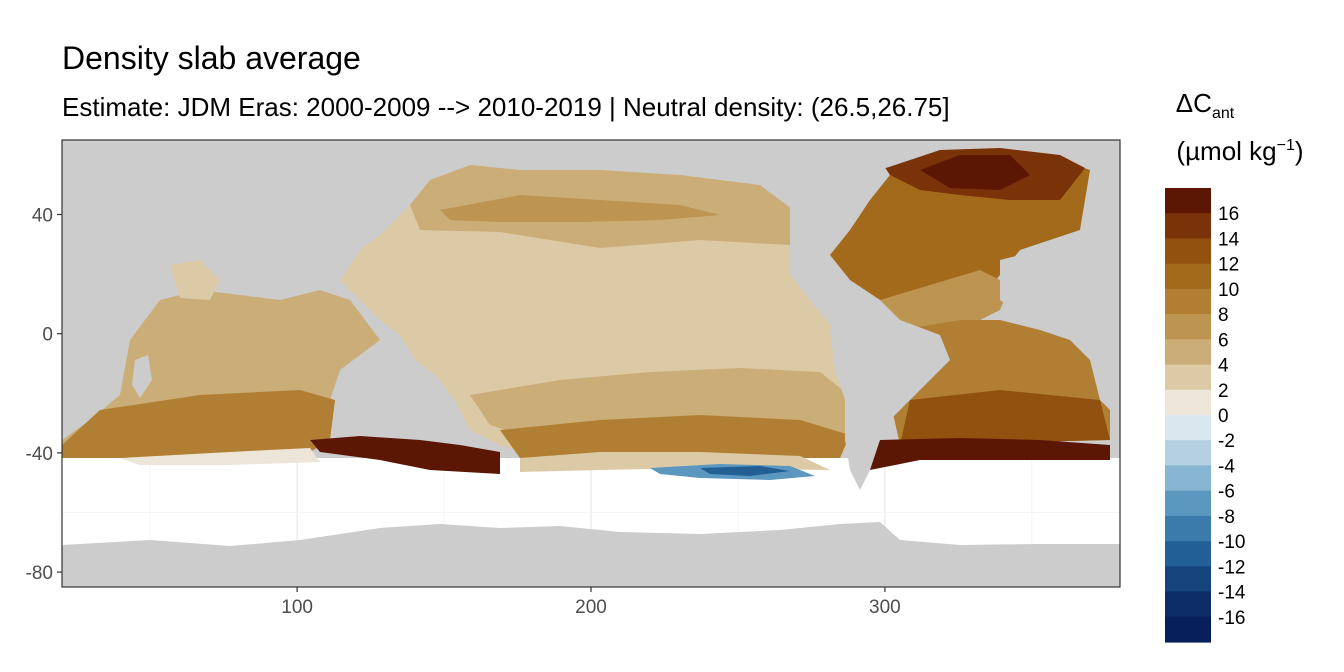  What do you see at coordinates (990, 454) in the screenshot?
I see `front-atlantic-sector` at bounding box center [990, 454].